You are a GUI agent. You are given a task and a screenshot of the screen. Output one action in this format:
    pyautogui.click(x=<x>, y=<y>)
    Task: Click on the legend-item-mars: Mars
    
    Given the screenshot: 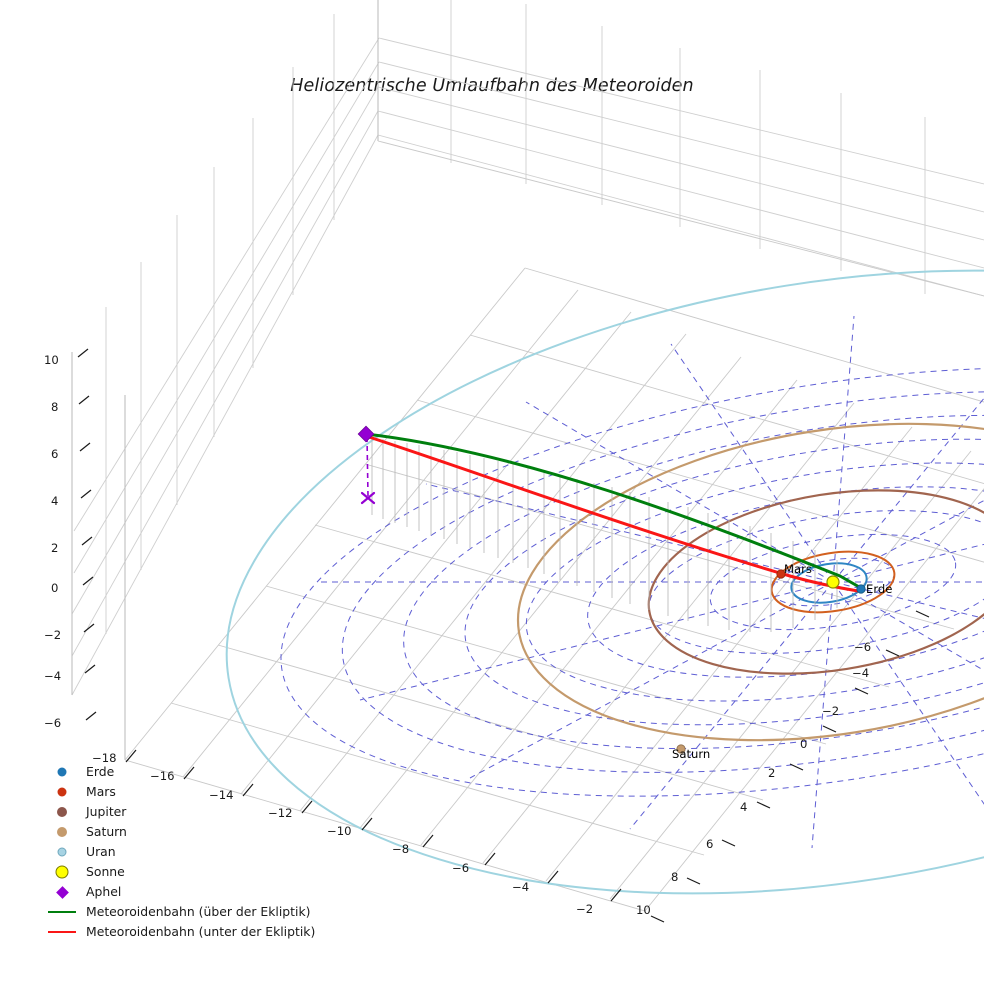 What is the action you would take?
    pyautogui.click(x=211, y=792)
    